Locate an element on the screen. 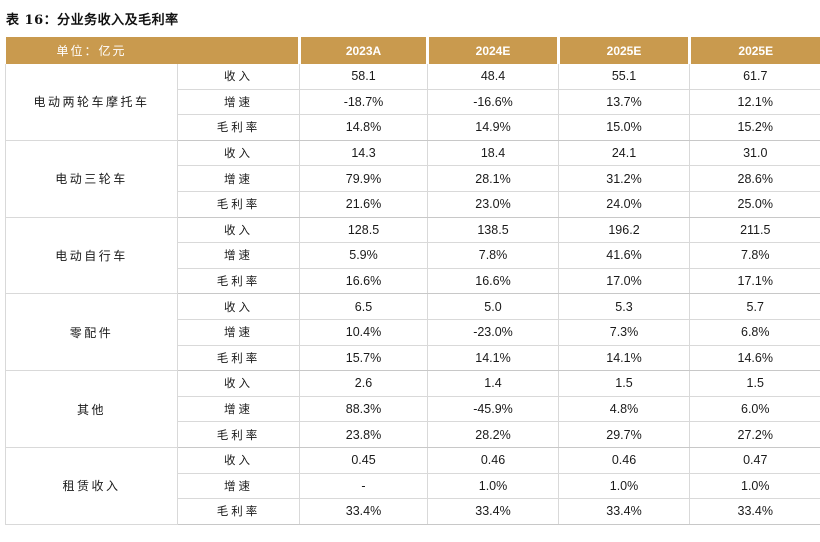 The image size is (820, 542). table-row: 电动两轮车摩托车 收入 58.1 48.4 55.1 61.7 is located at coordinates (412, 102).